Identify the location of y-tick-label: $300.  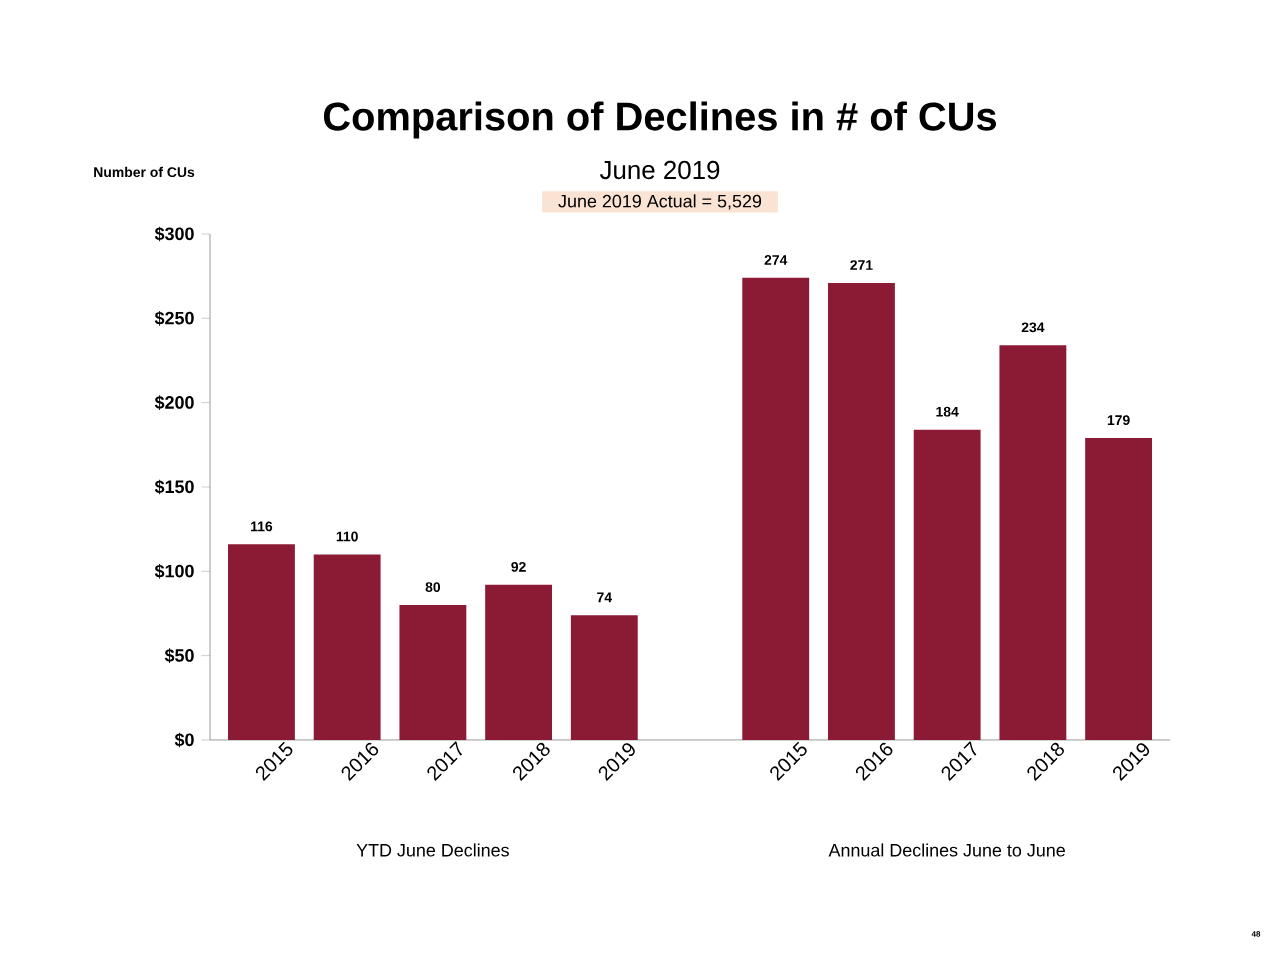
(174, 234).